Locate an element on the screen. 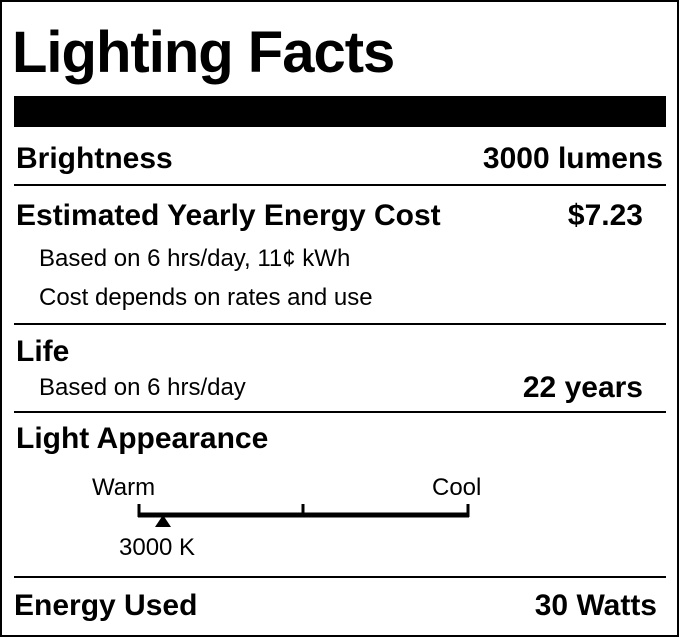 This screenshot has width=679, height=637. title: Lighting Facts is located at coordinates (203, 52).